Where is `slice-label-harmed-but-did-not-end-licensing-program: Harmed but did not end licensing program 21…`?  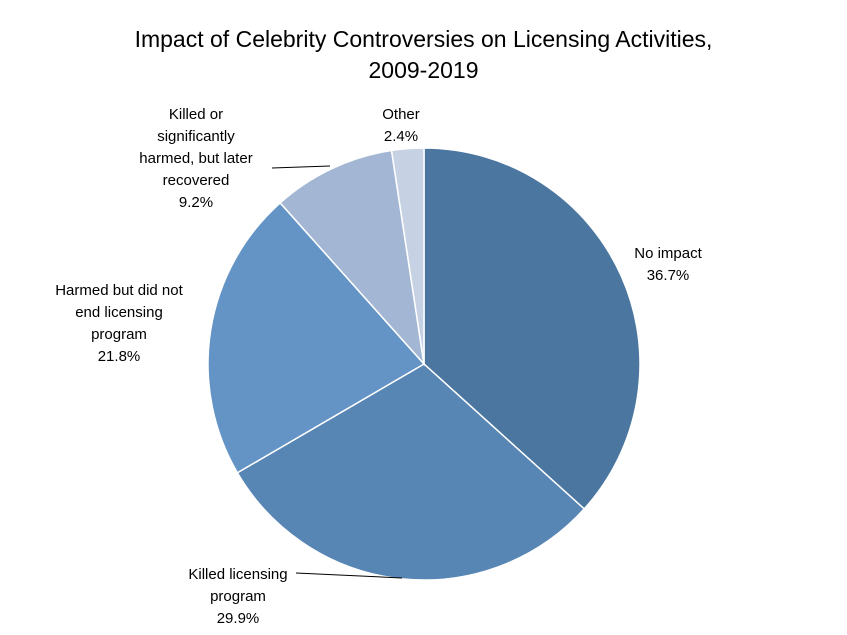
slice-label-harmed-but-did-not-end-licensing-program: Harmed but did not end licensing program 21… is located at coordinates (119, 323).